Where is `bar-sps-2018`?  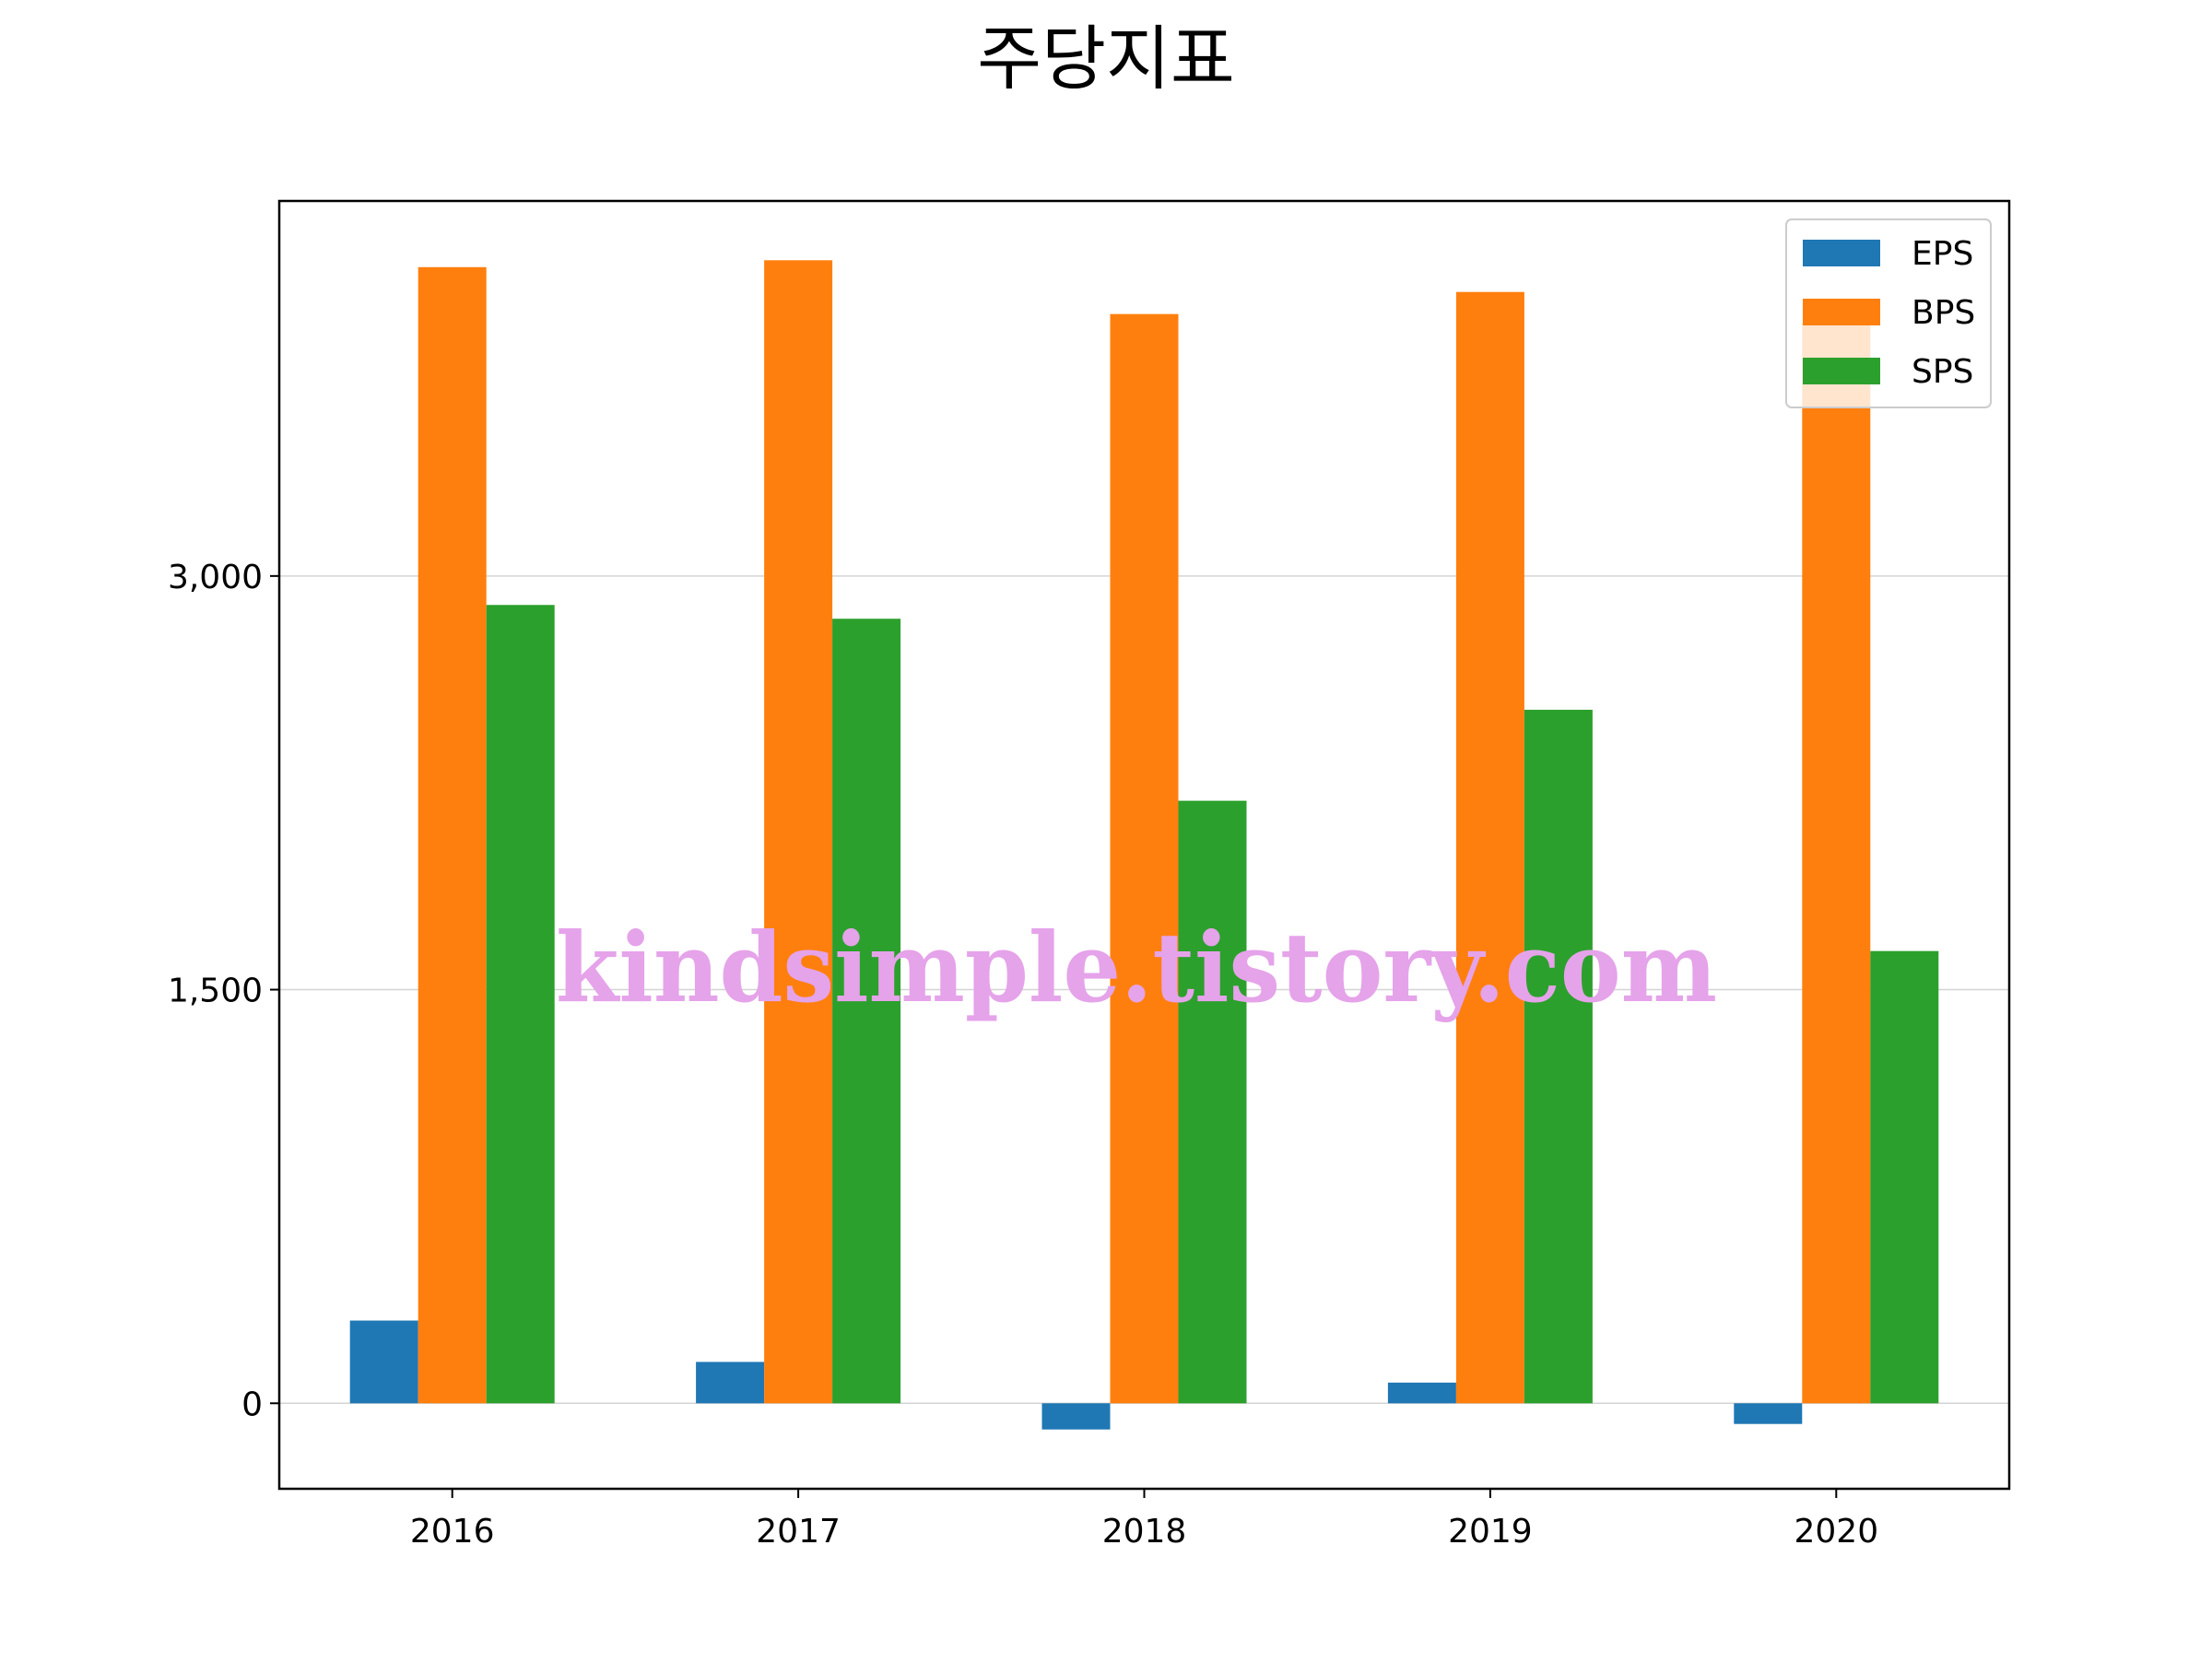 bar-sps-2018 is located at coordinates (1212, 1102).